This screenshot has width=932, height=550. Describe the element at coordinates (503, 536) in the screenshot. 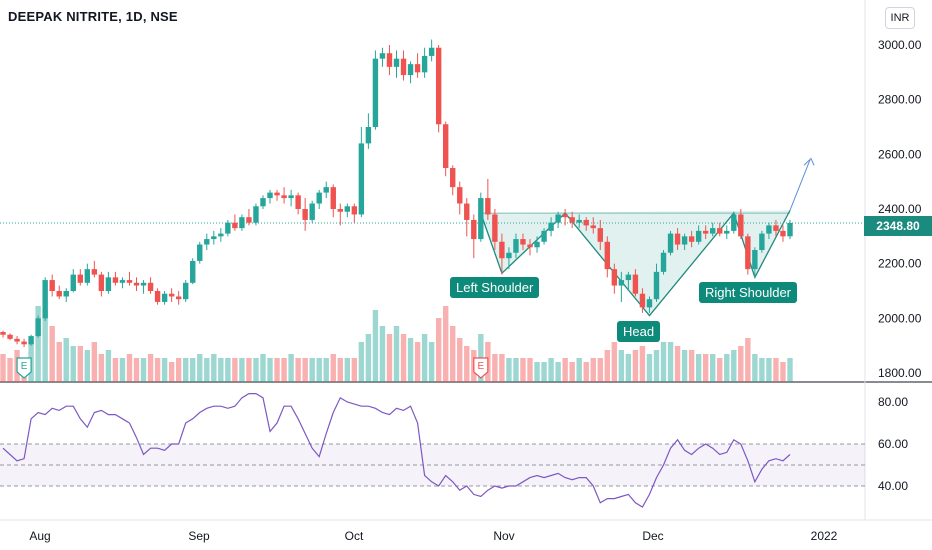

I see `time-tick-label: Nov` at that location.